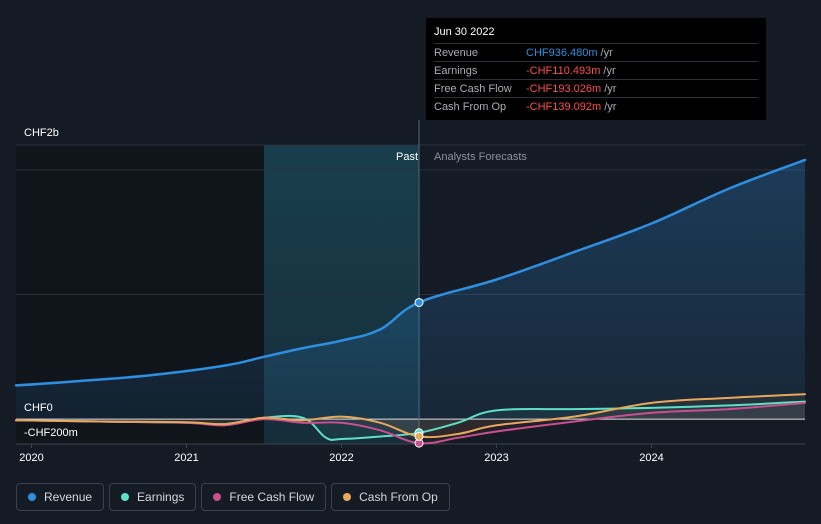  I want to click on tooltip-row-revenue: Revenue CHF936.480m /yr, so click(596, 52).